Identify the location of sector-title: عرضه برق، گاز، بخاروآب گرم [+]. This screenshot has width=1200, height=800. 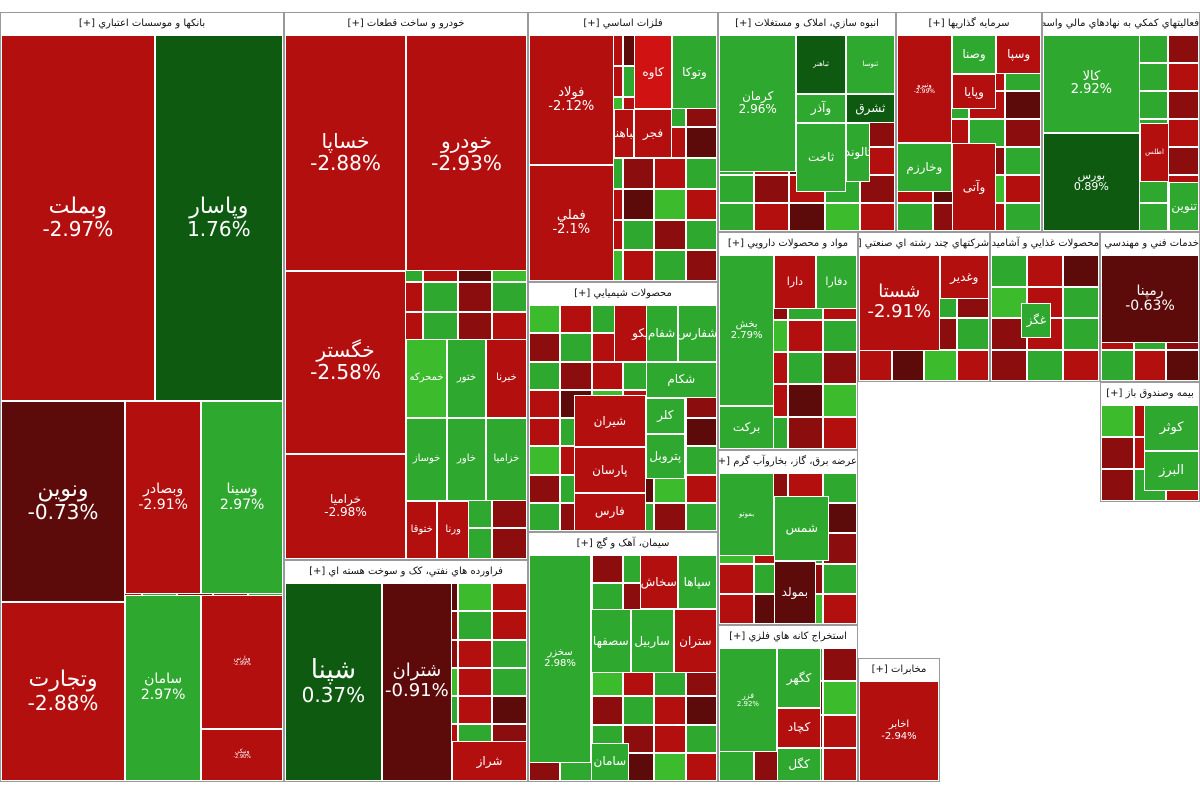
(788, 462).